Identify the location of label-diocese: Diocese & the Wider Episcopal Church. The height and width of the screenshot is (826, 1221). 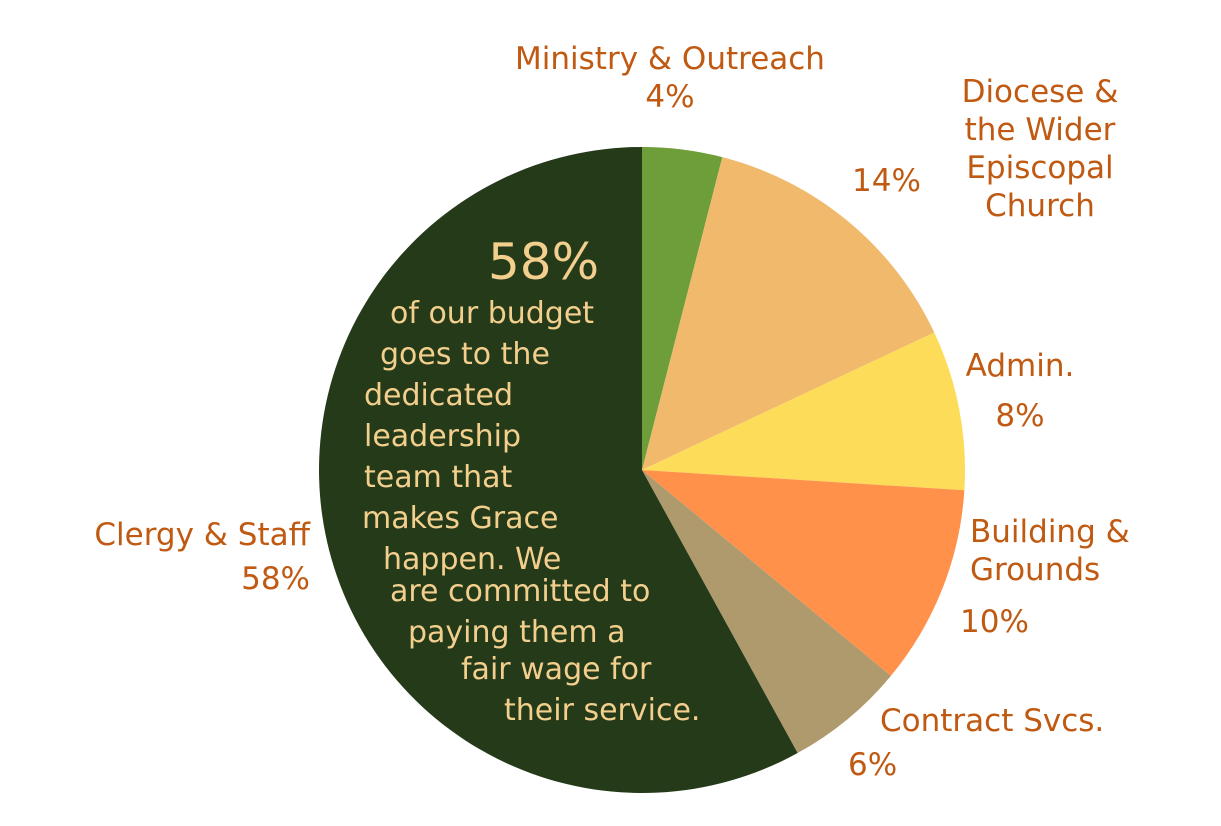
(1040, 149).